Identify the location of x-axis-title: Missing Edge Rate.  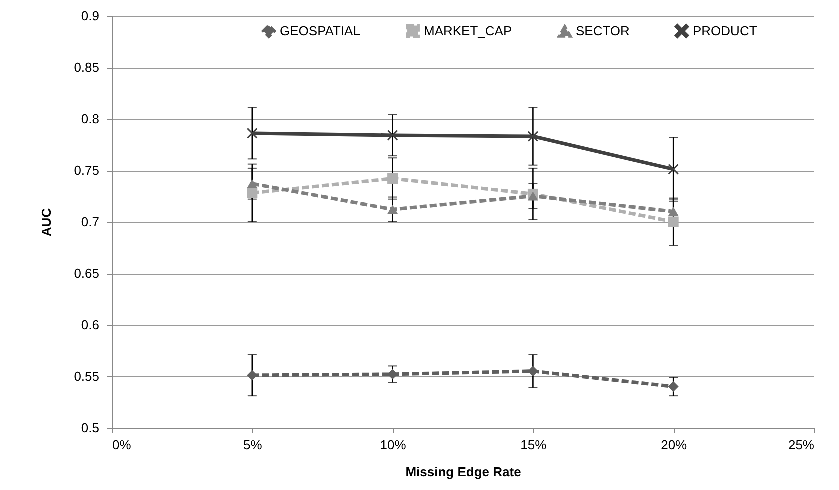
(464, 472).